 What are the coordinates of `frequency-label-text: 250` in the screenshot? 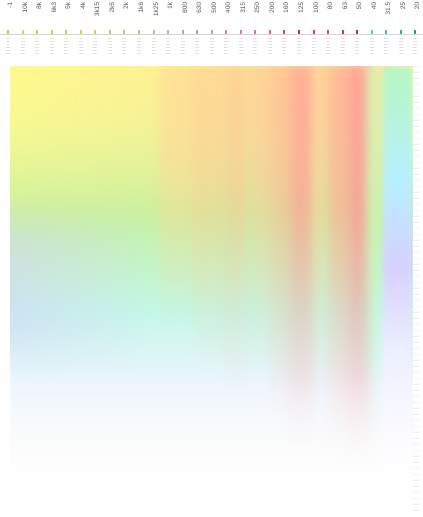 It's located at (258, 7).